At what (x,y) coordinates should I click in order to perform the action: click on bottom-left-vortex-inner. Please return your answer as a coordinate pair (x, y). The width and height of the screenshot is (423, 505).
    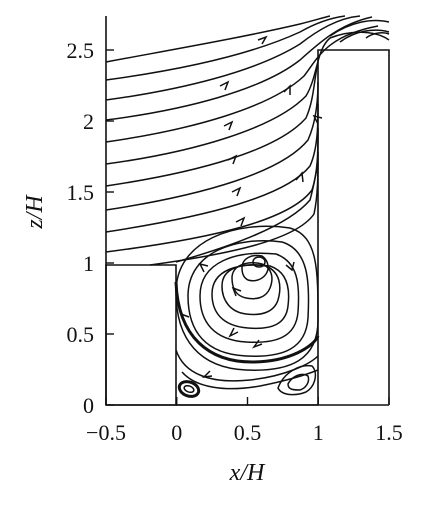
    Looking at the image, I should click on (189, 389).